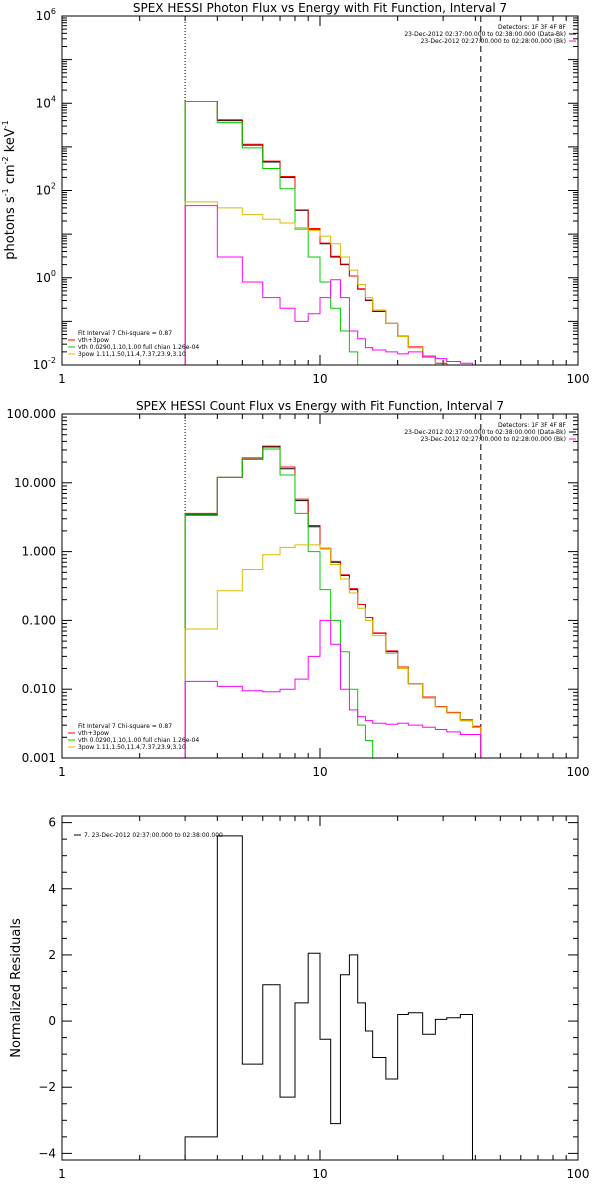  Describe the element at coordinates (10, 176) in the screenshot. I see `y-label-part: cm` at that location.